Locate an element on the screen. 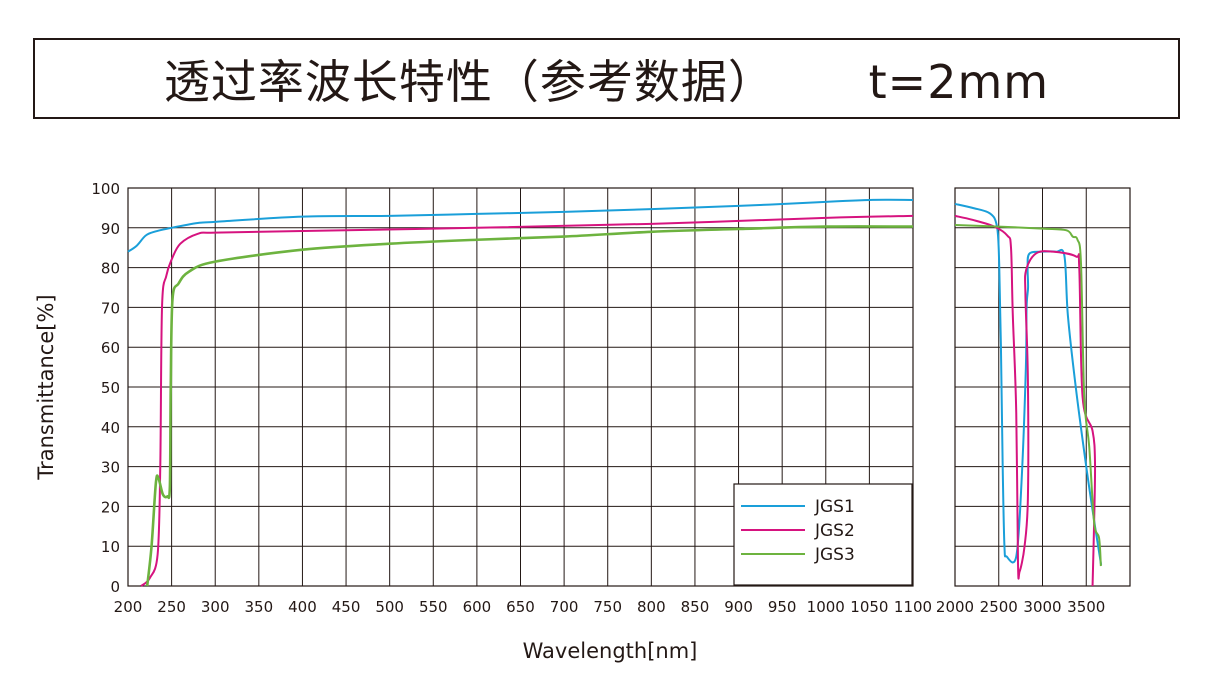  x-tick-label: 200 is located at coordinates (128, 607).